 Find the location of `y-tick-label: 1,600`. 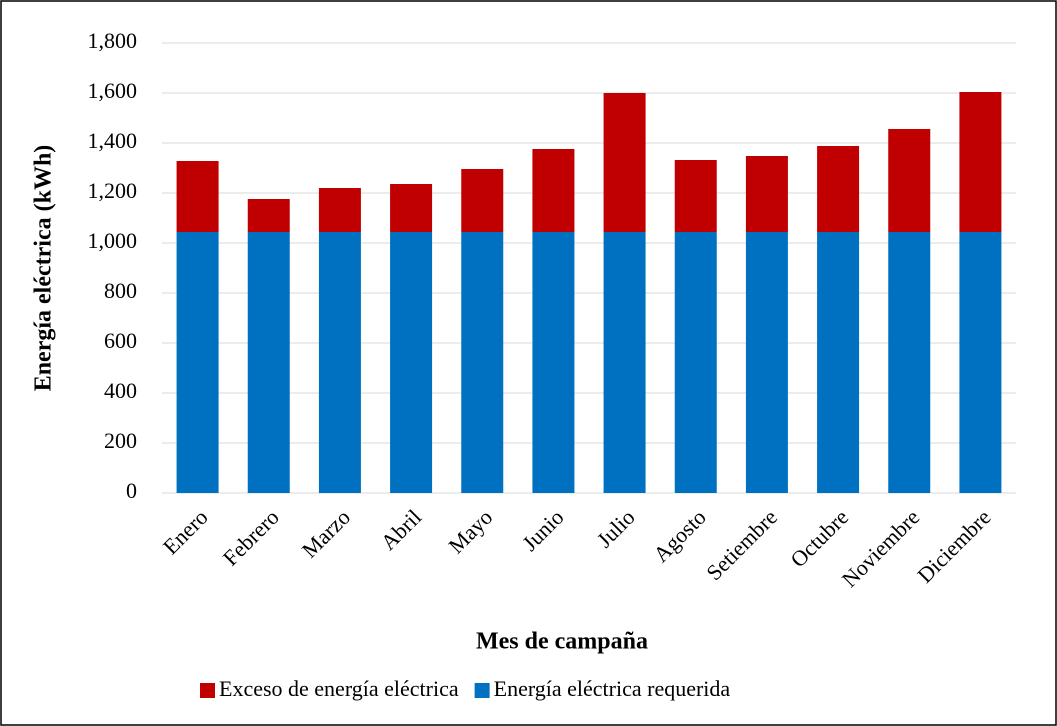

y-tick-label: 1,600 is located at coordinates (113, 90).